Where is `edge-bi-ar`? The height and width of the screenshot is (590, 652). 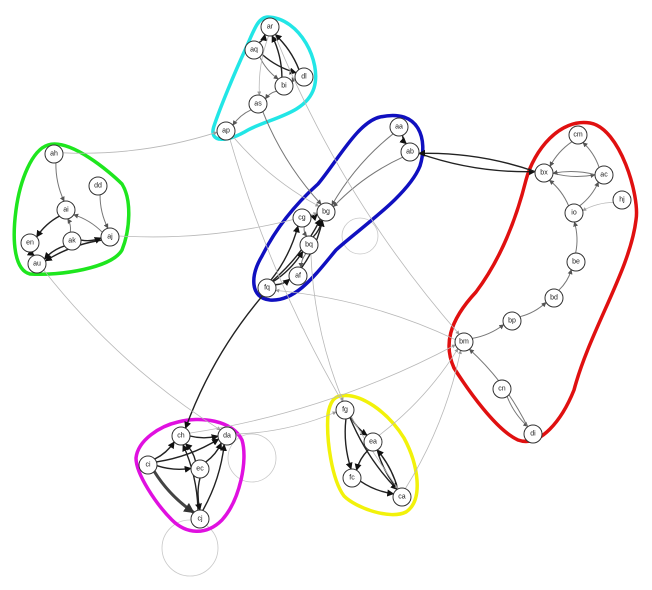
edge-bi-ar is located at coordinates (277, 56).